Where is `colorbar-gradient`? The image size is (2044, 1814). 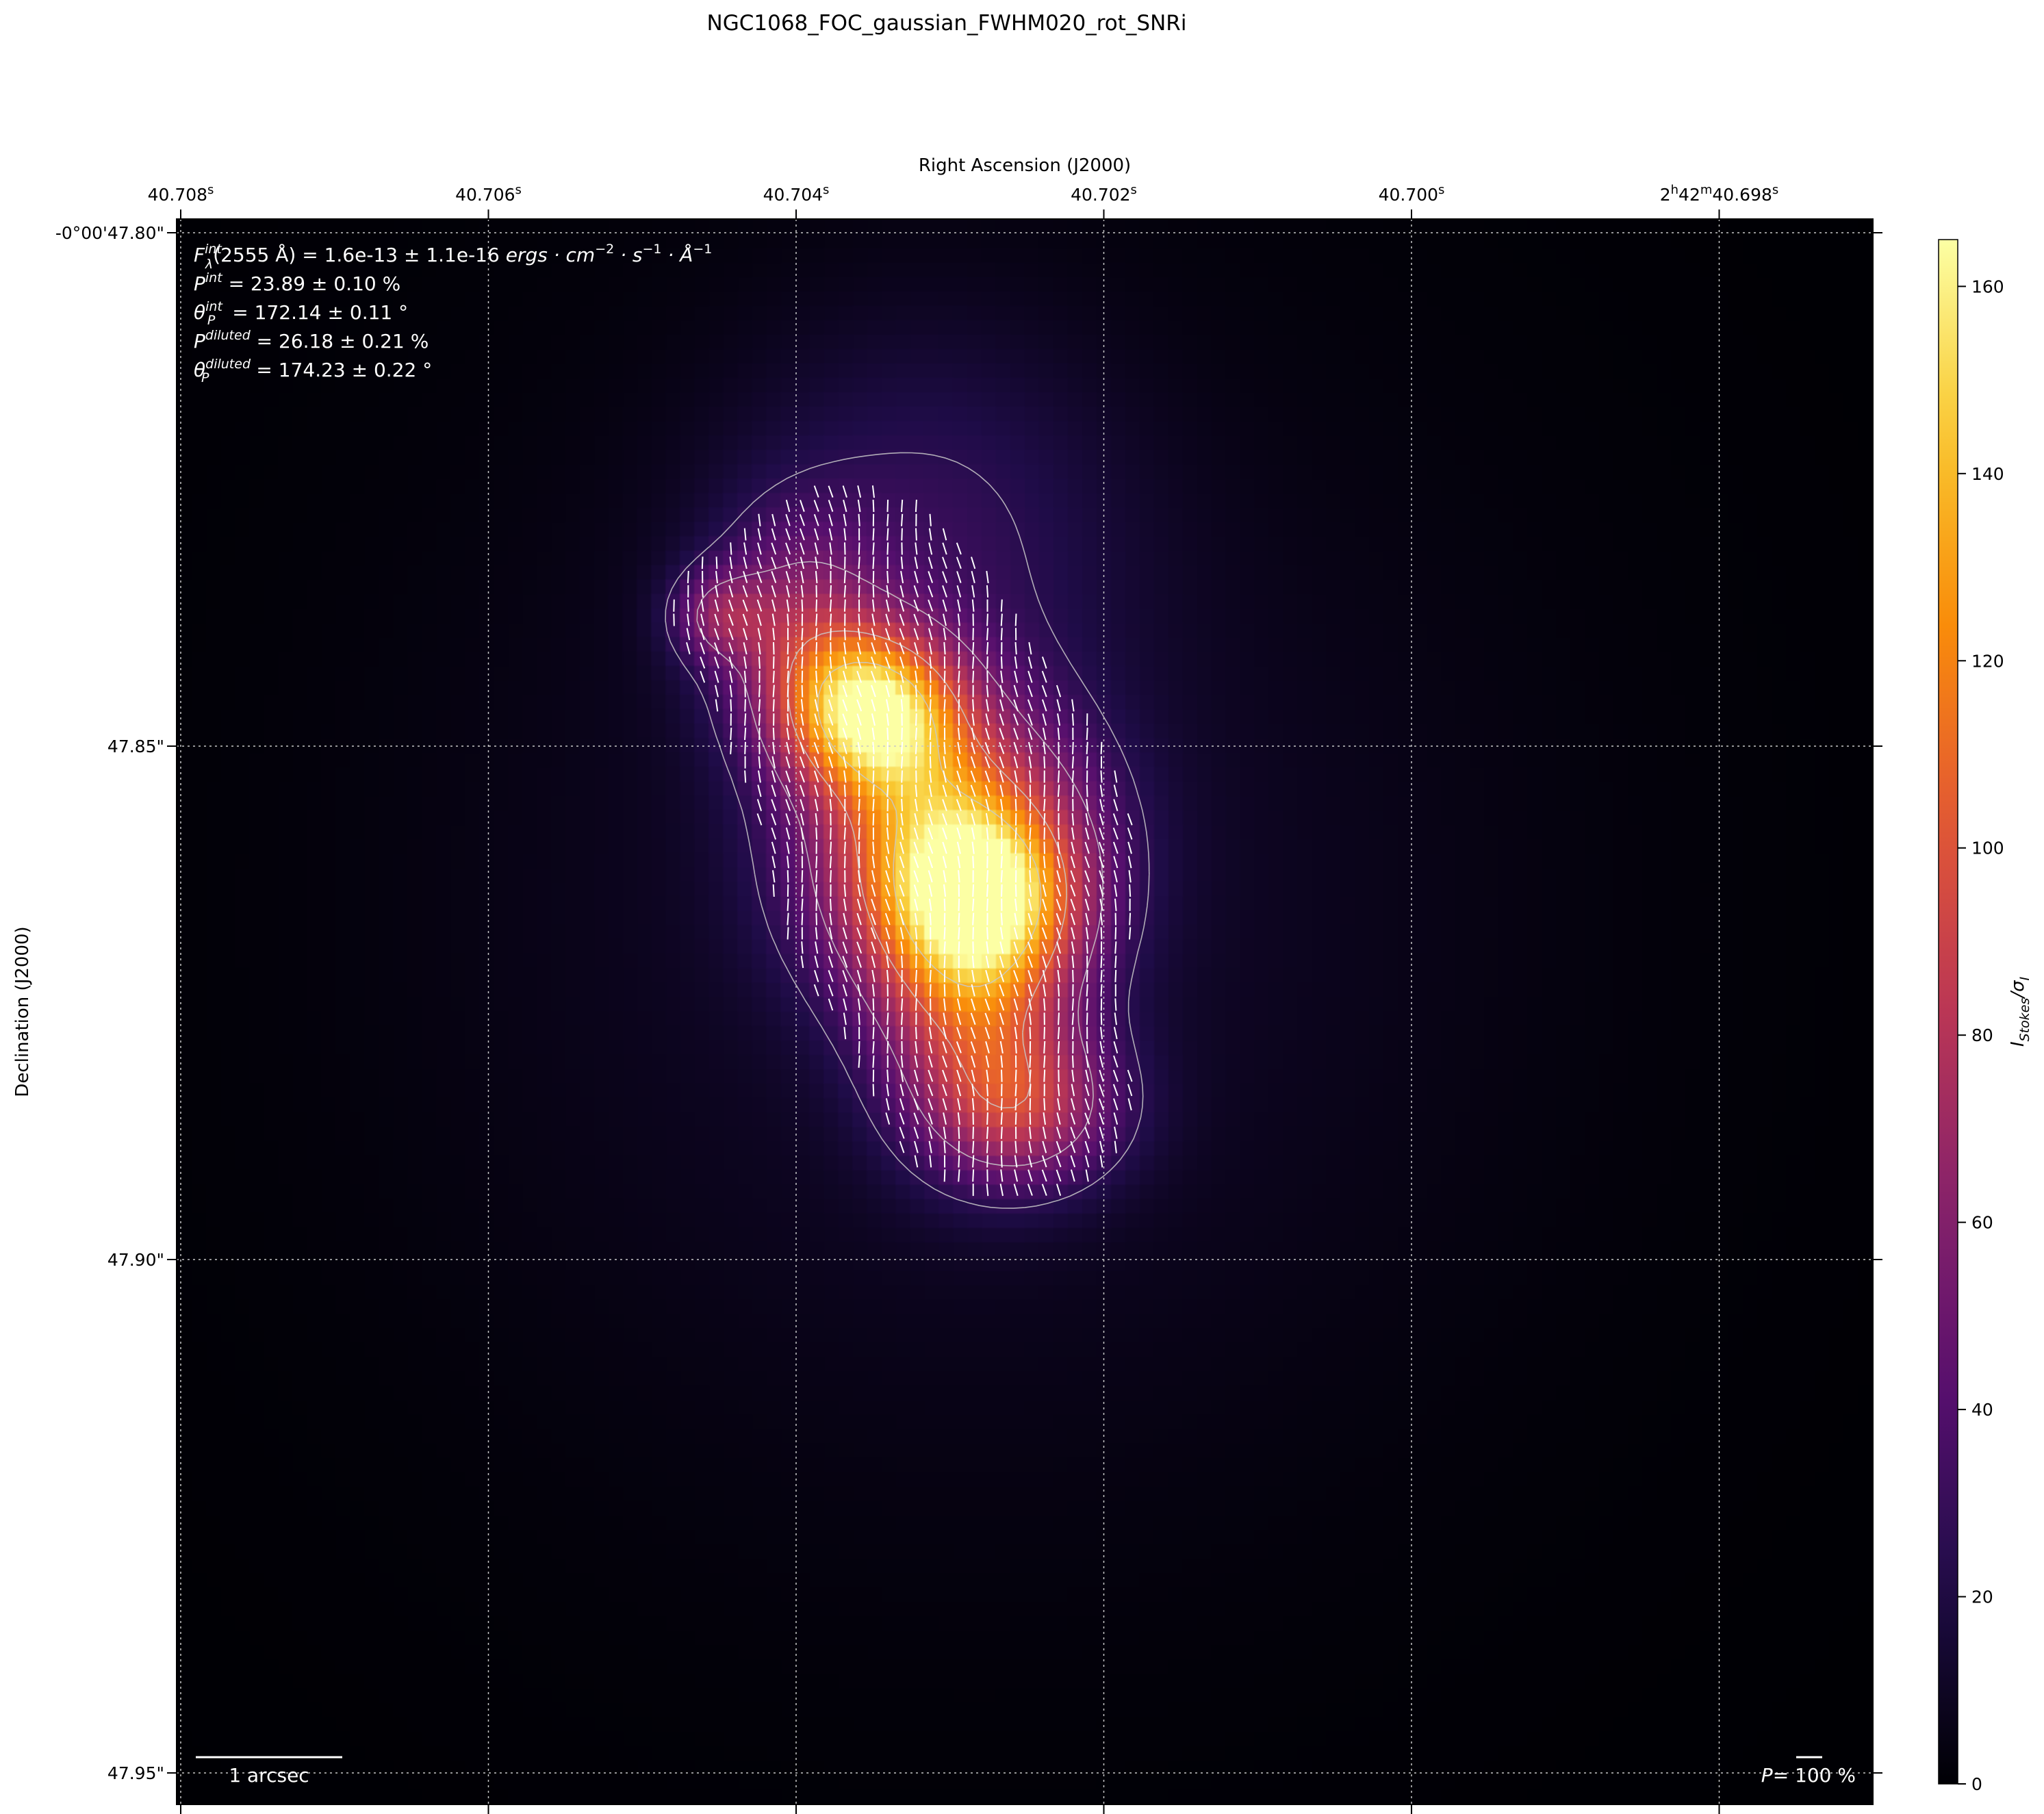
colorbar-gradient is located at coordinates (1948, 1012).